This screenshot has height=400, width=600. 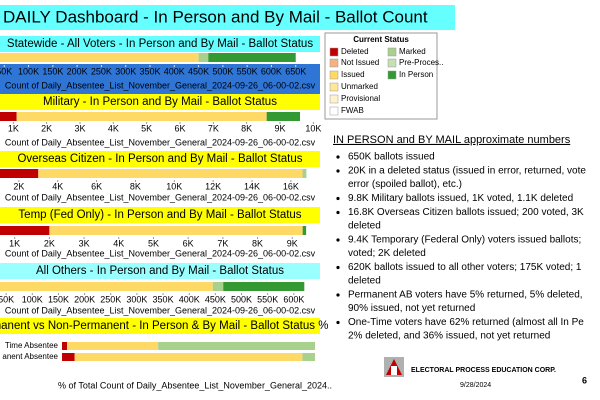 What do you see at coordinates (295, 71) in the screenshot?
I see `x-tick-label: 650K` at bounding box center [295, 71].